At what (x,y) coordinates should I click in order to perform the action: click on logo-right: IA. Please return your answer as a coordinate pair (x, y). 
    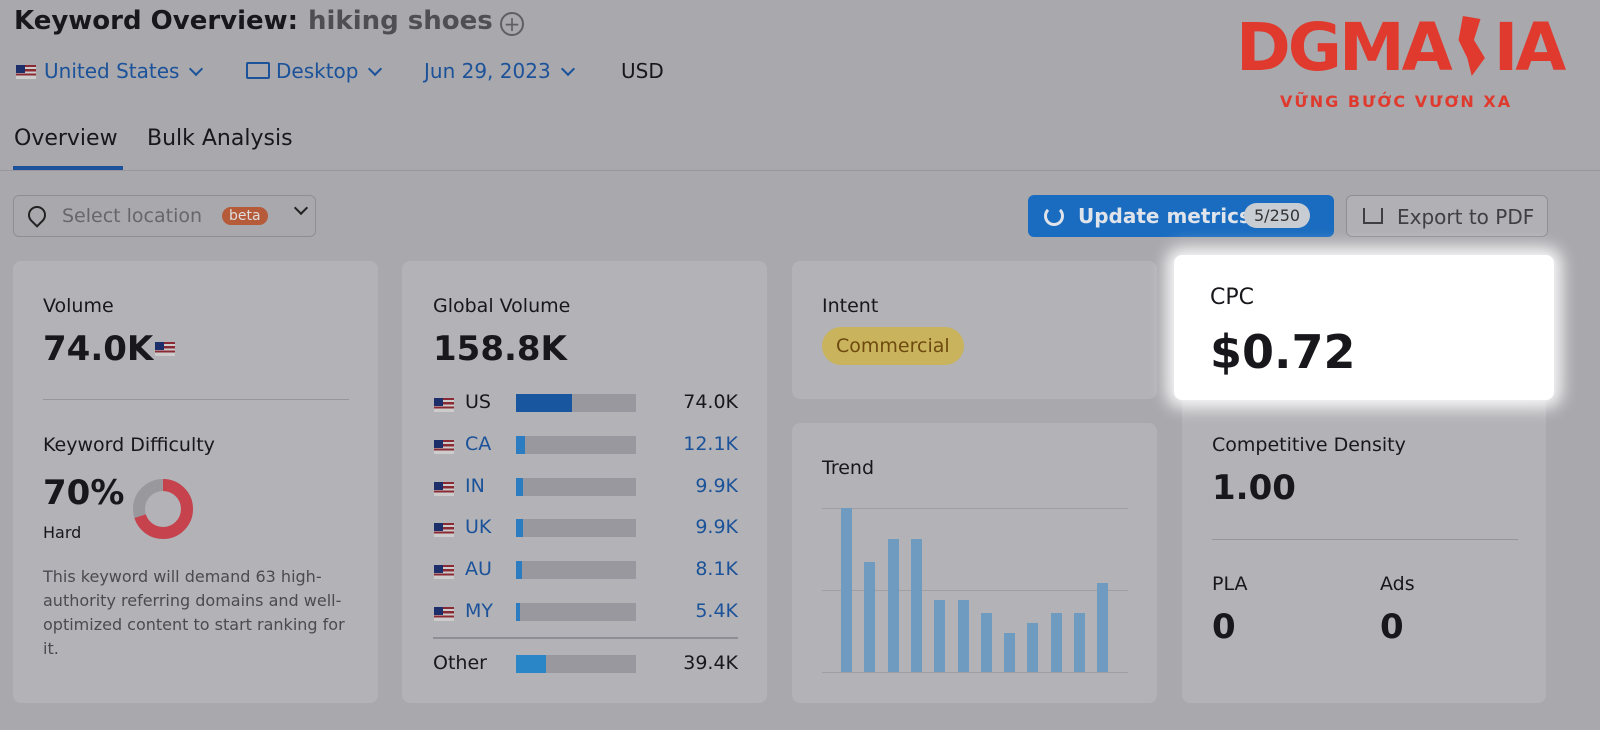
    Looking at the image, I should click on (1530, 47).